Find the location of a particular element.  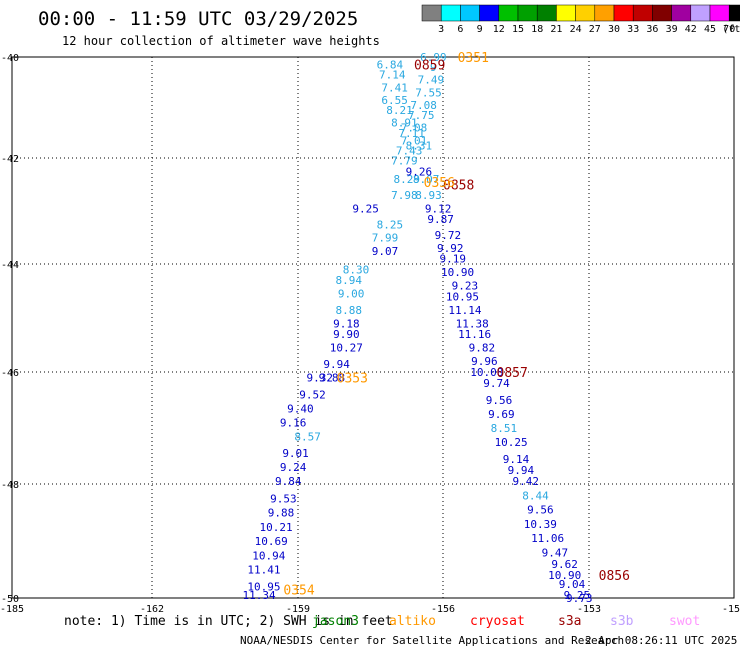

wave-height-label: 6.55 is located at coordinates (394, 100).